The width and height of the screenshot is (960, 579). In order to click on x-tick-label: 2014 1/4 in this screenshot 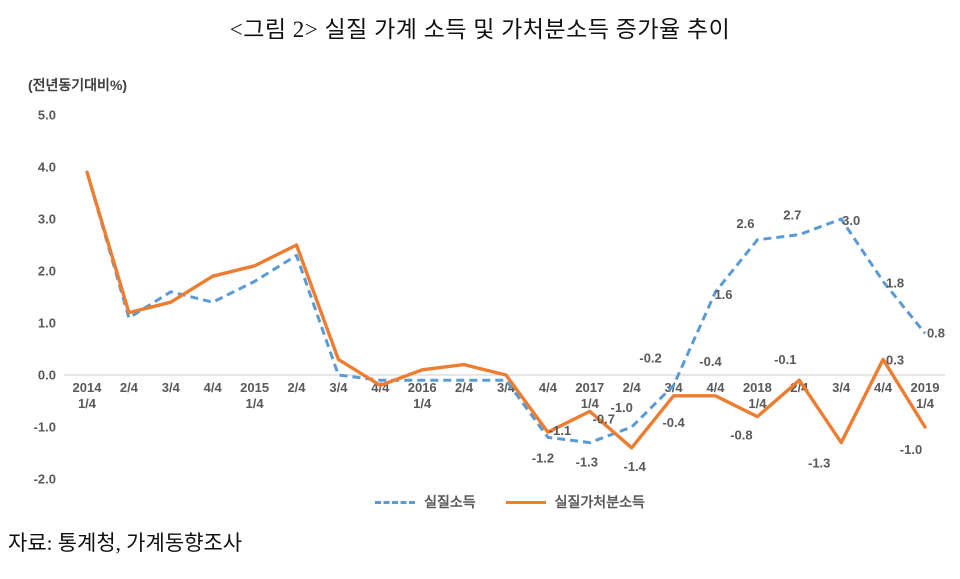, I will do `click(88, 395)`.